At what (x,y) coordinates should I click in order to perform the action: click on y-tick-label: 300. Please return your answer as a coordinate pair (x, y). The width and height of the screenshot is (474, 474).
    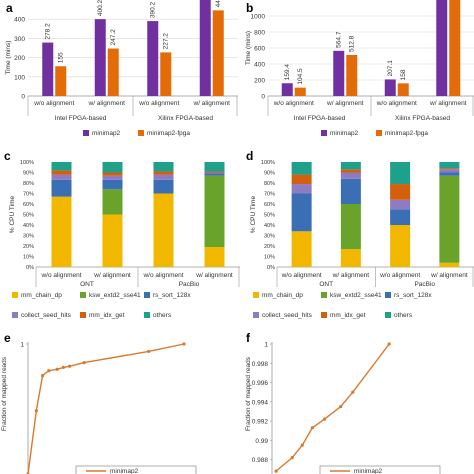
    Looking at the image, I should click on (19, 39).